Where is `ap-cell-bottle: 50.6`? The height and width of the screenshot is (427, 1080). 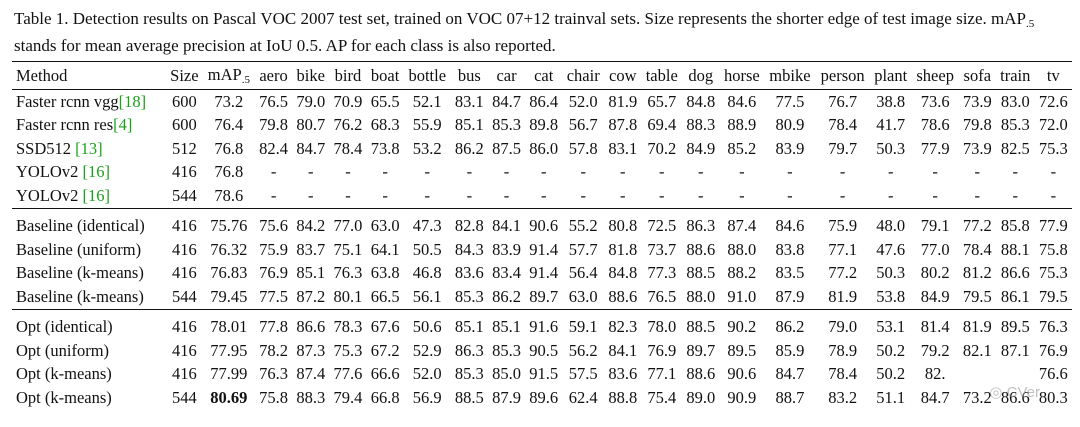 ap-cell-bottle: 50.6 is located at coordinates (427, 327).